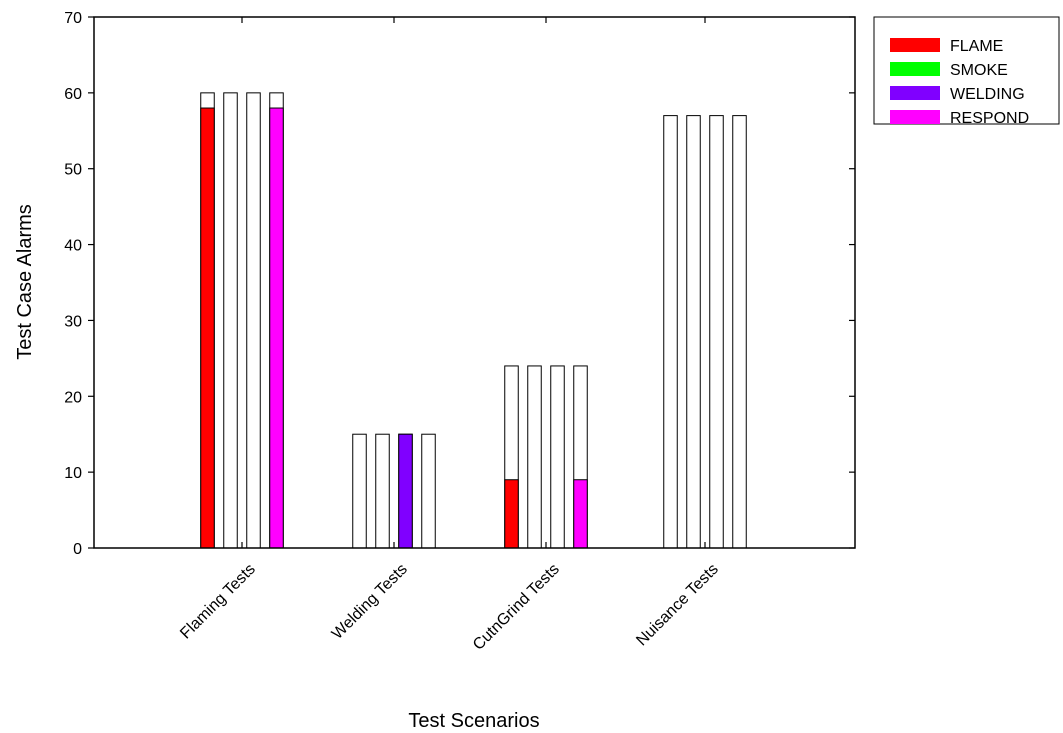  Describe the element at coordinates (989, 118) in the screenshot. I see `legend-label-respond: RESPOND` at that location.